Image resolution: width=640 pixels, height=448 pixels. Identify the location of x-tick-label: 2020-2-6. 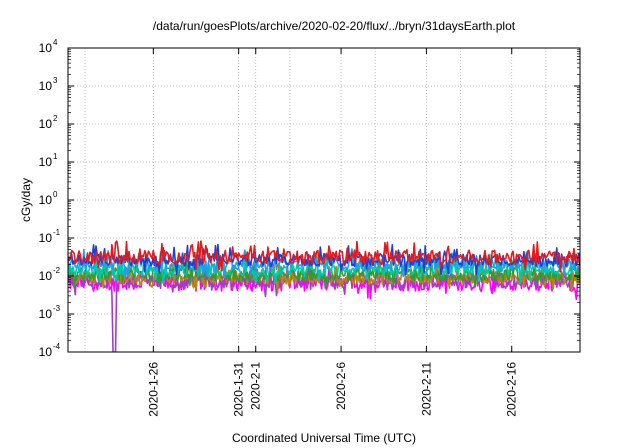
(341, 386).